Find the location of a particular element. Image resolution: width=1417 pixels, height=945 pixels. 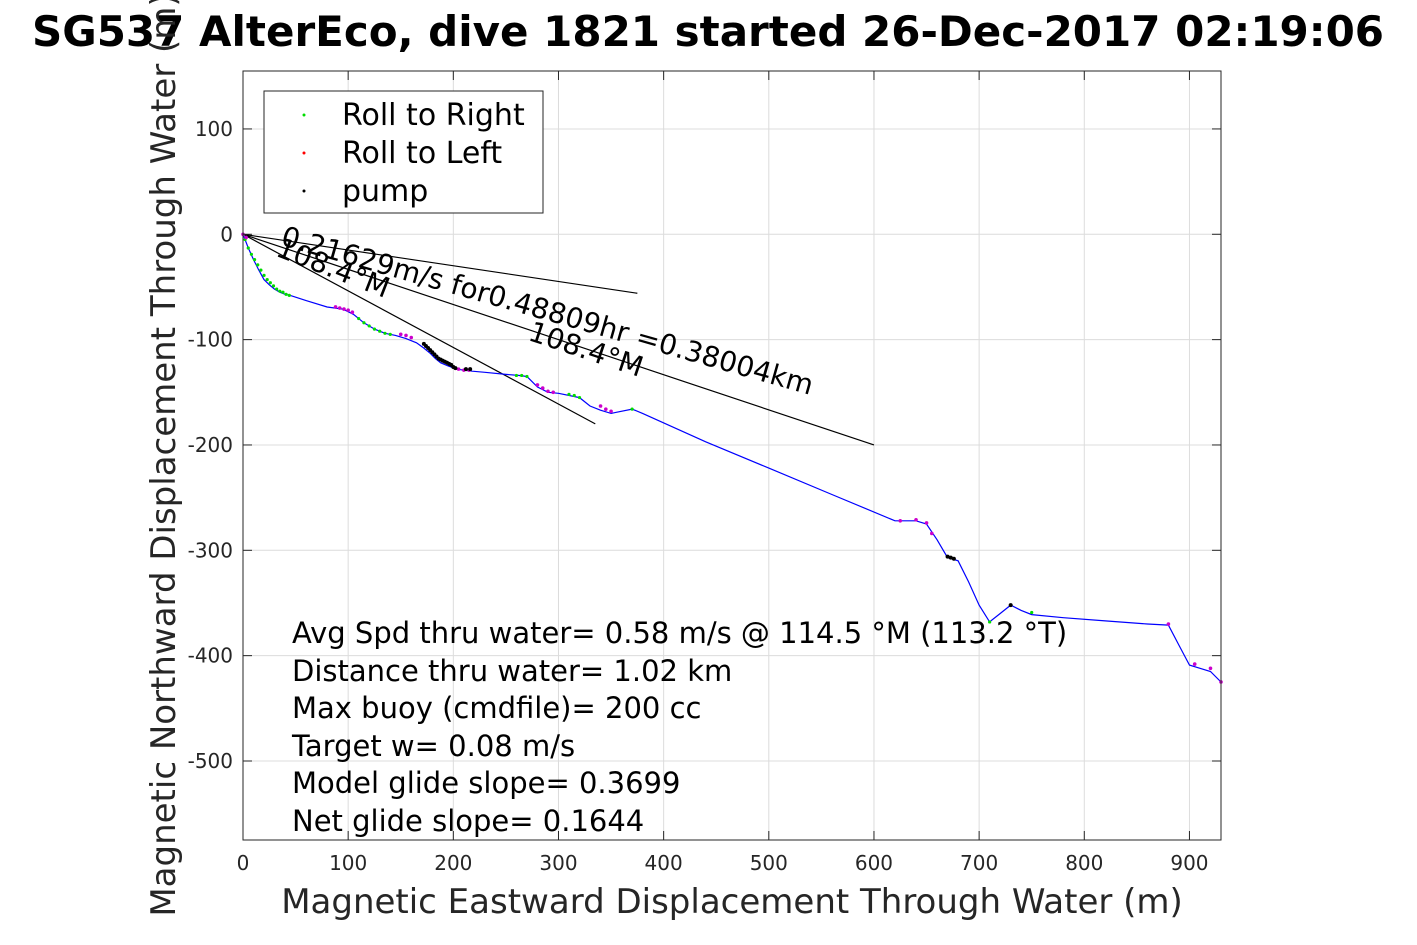

stat-line: Distance thru water= 1.02 km is located at coordinates (512, 671).